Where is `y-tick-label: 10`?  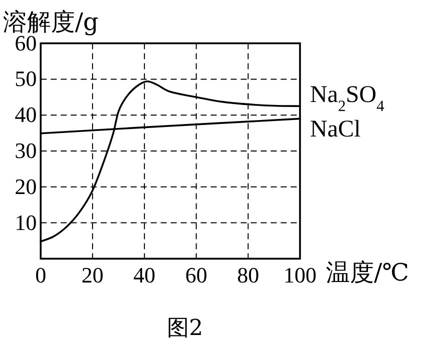
y-tick-label: 10 is located at coordinates (25, 222).